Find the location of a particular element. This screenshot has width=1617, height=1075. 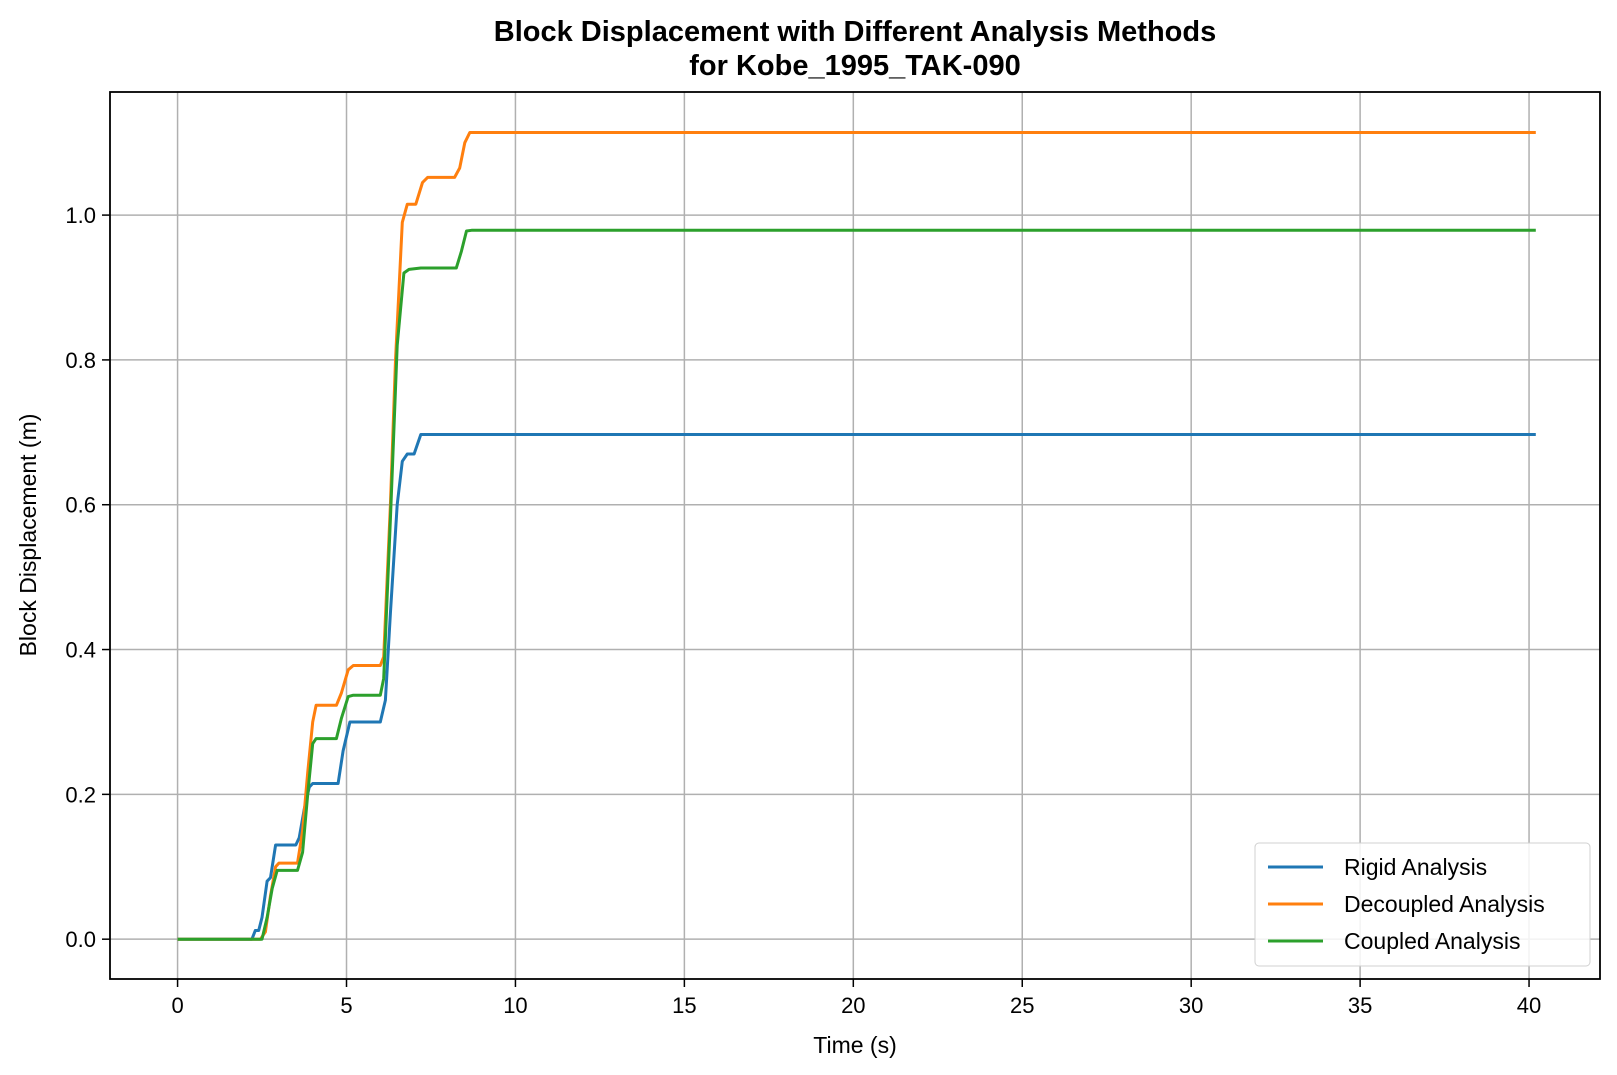

x-axis-label: Time (s) is located at coordinates (854, 1045).